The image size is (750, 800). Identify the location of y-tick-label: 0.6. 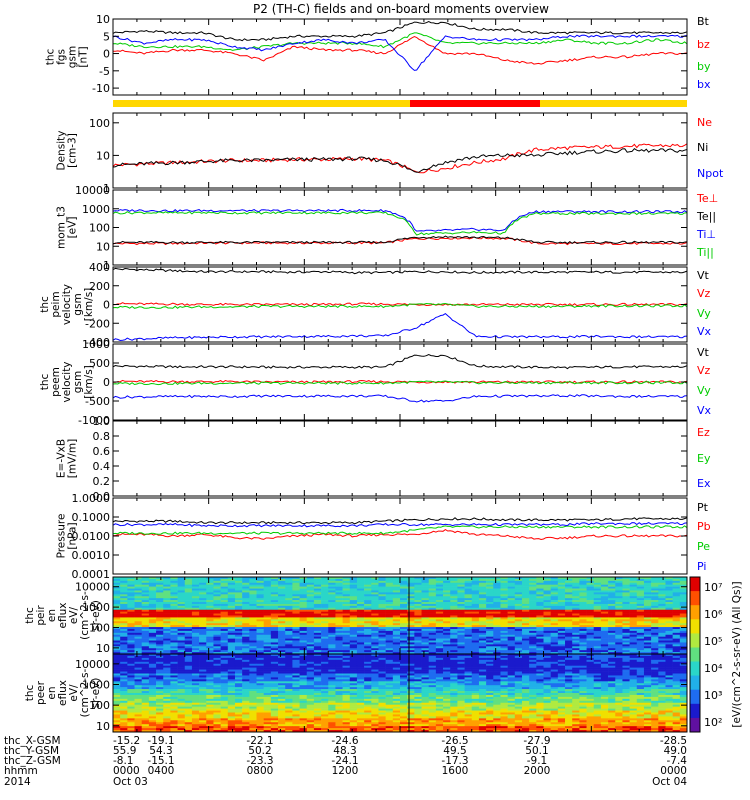
(102, 451).